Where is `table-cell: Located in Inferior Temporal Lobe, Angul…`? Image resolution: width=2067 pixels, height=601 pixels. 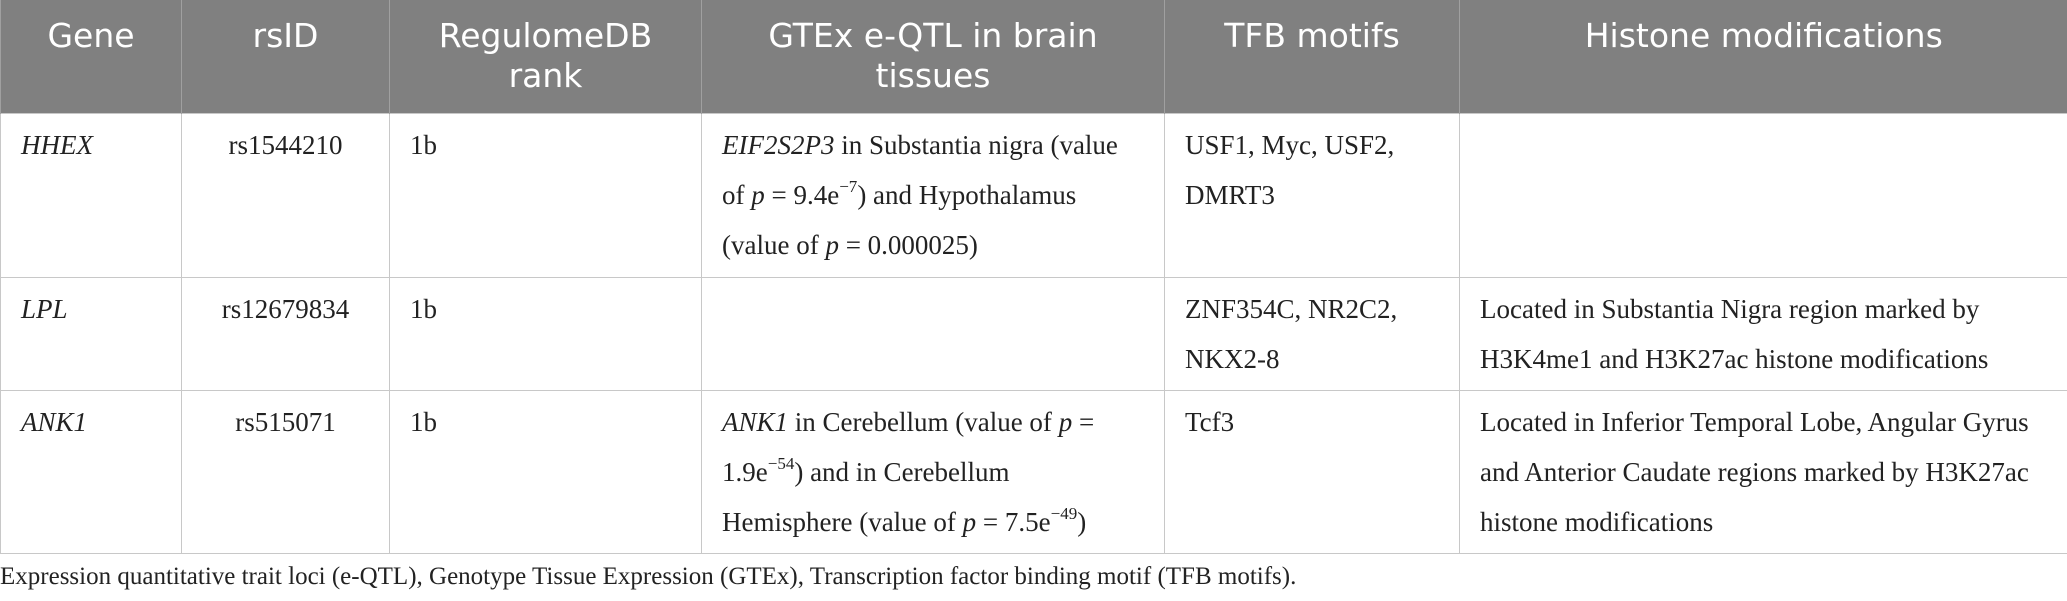
table-cell: Located in Inferior Temporal Lobe, Angul… is located at coordinates (1763, 471).